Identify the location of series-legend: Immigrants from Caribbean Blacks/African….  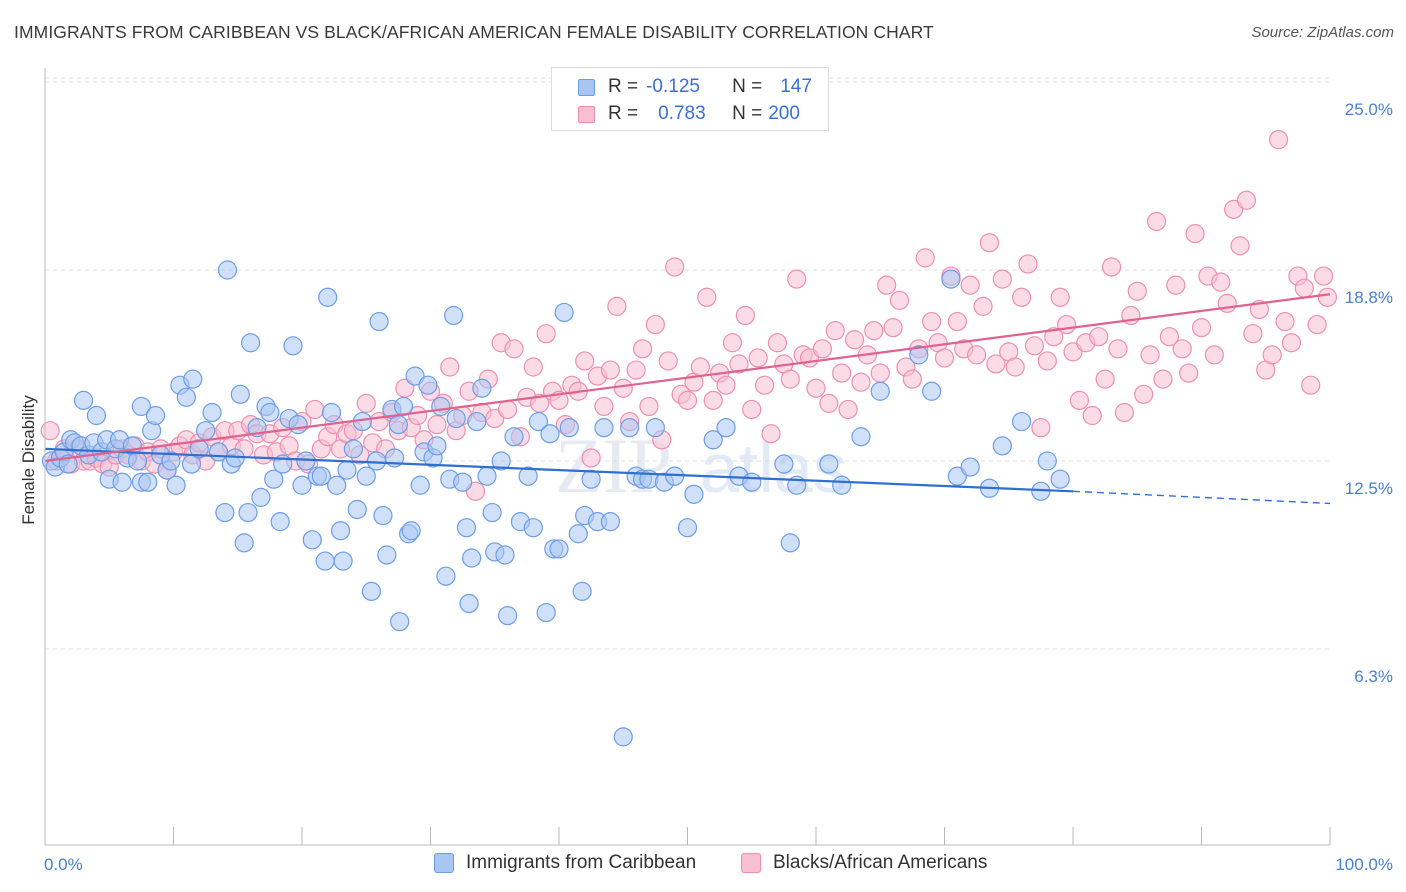
(703, 866).